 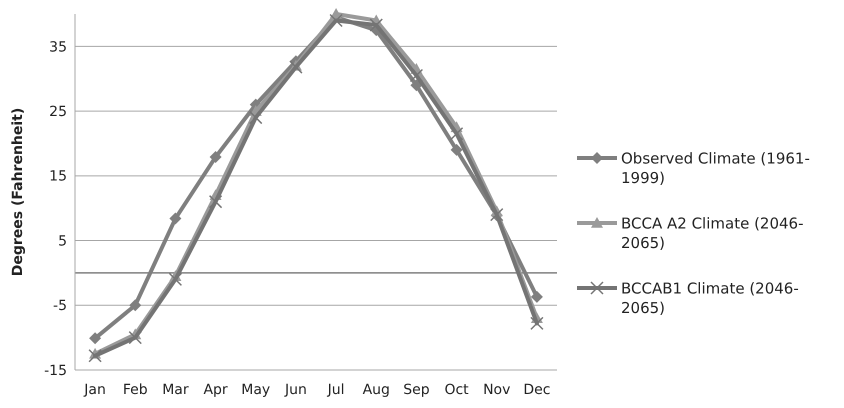 What do you see at coordinates (536, 390) in the screenshot?
I see `x-tick-label: Dec` at bounding box center [536, 390].